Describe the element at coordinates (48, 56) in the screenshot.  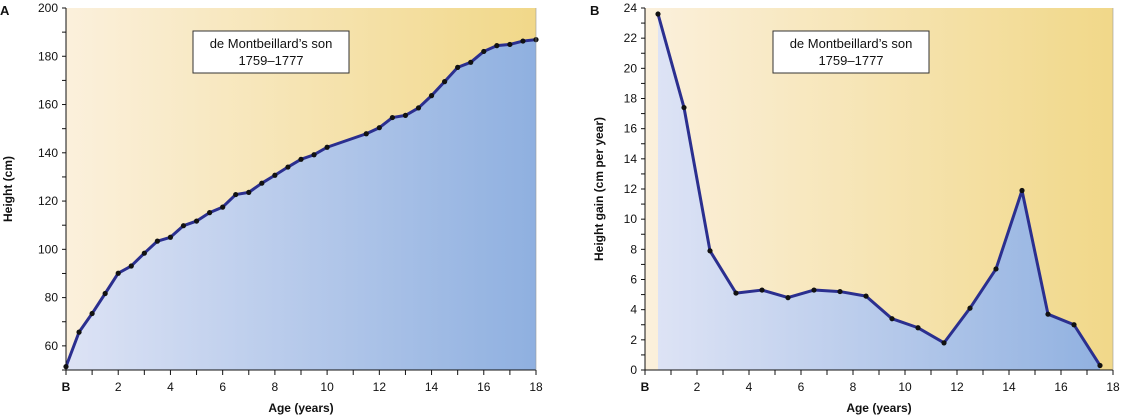
I see `y-tick-label: 180` at that location.